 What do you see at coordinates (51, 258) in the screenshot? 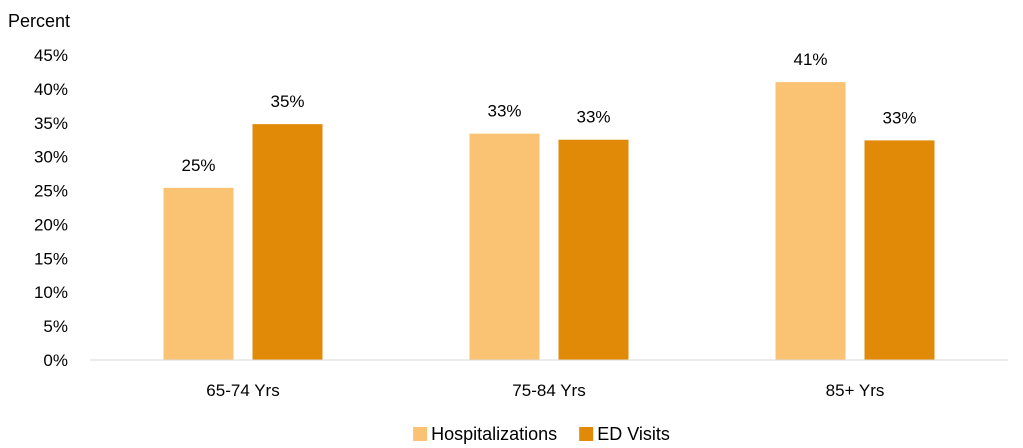
I see `y-tick-label: 15%` at bounding box center [51, 258].